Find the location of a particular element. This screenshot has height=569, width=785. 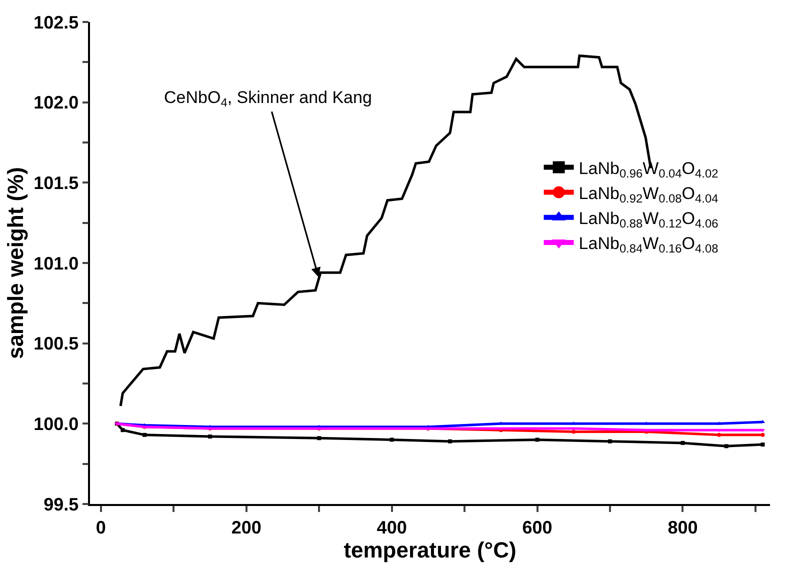

y-tick-label: 101.5 is located at coordinates (56, 182).